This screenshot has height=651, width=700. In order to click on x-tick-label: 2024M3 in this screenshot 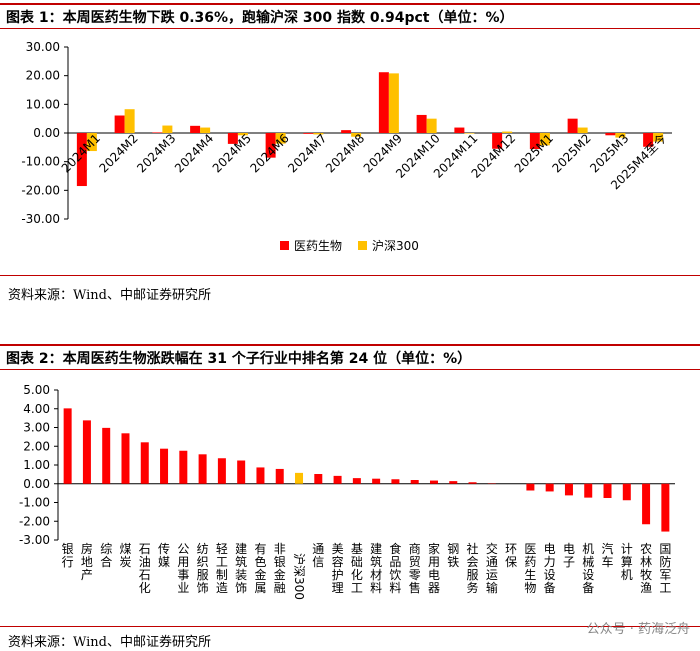, I will do `click(156, 153)`.